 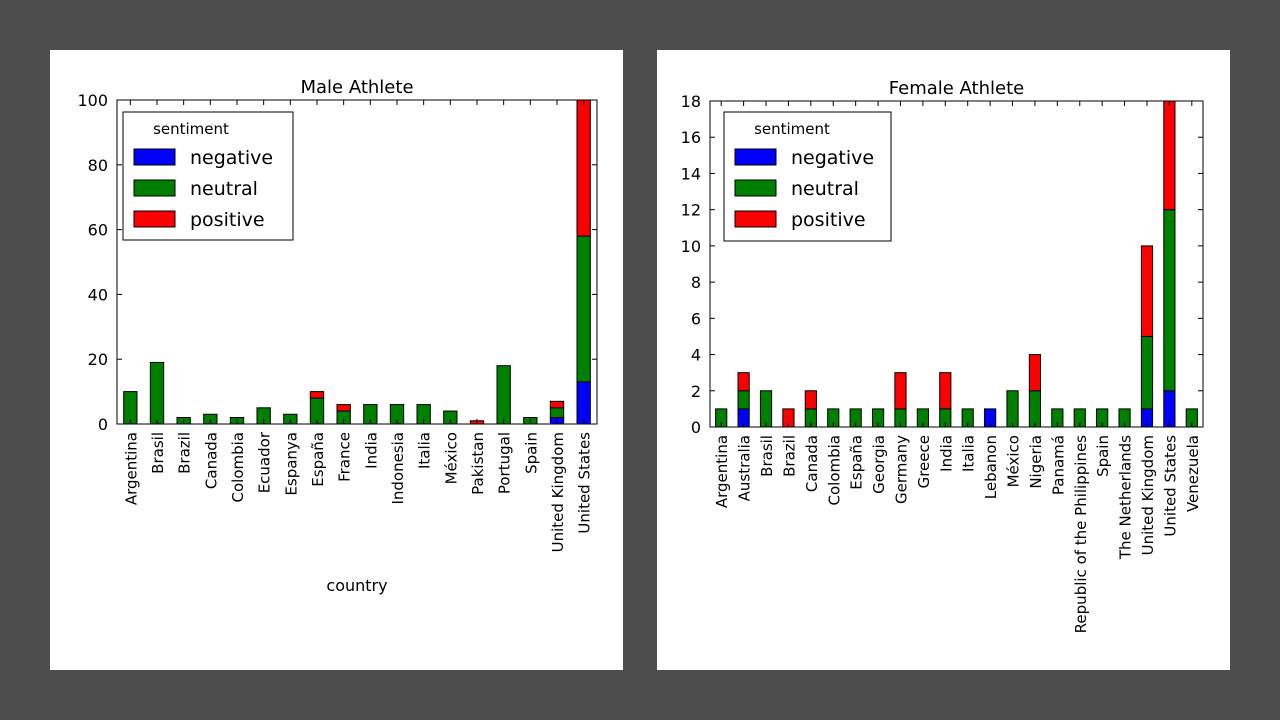 I want to click on y-tick-label-80: 80, so click(x=98, y=165).